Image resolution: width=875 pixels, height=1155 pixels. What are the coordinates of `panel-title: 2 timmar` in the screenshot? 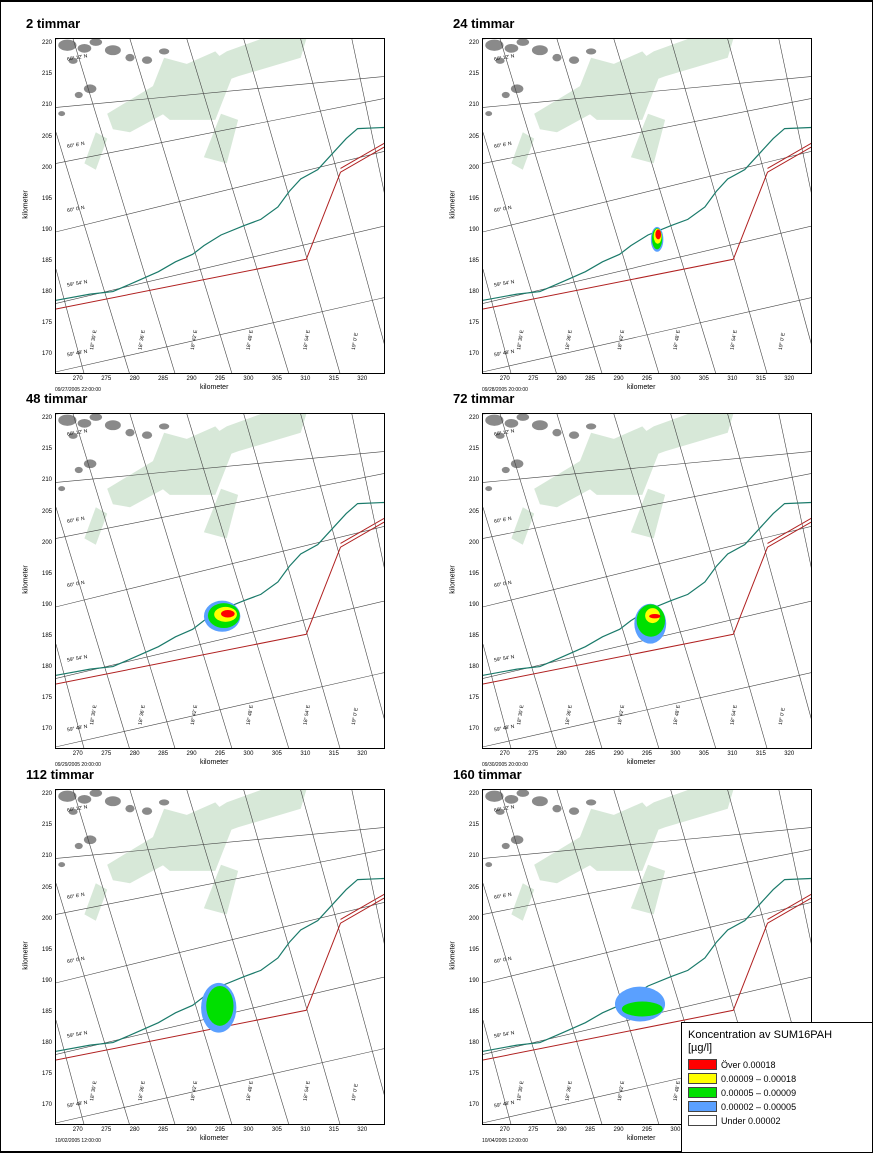 It's located at (53, 23).